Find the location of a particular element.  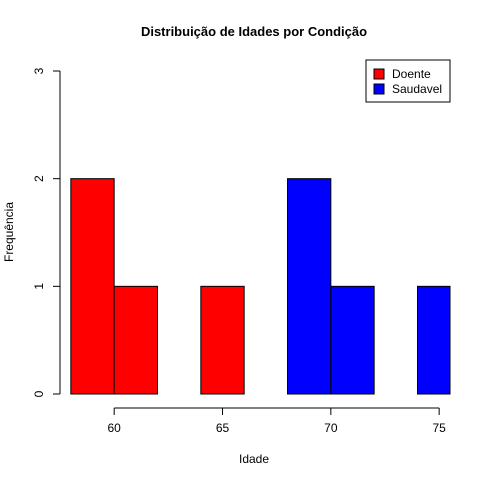

legend-swatch-saudavel is located at coordinates (379, 89).